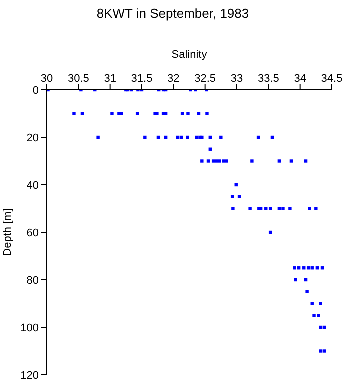 This screenshot has height=384, width=346. I want to click on y-tick-label: 80, so click(32, 280).